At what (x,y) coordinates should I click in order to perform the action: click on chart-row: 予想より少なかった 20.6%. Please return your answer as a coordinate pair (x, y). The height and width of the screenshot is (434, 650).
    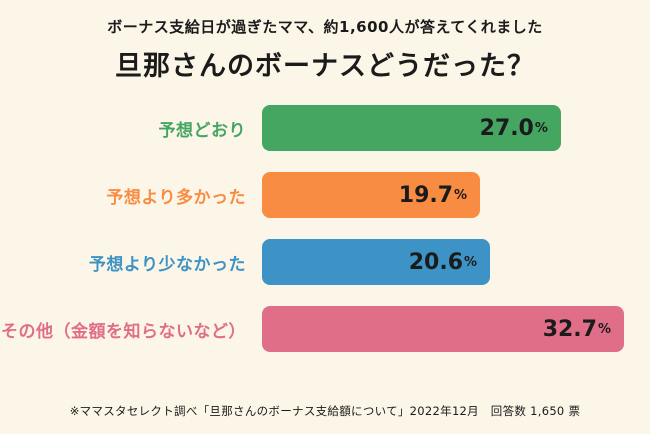
    Looking at the image, I should click on (312, 262).